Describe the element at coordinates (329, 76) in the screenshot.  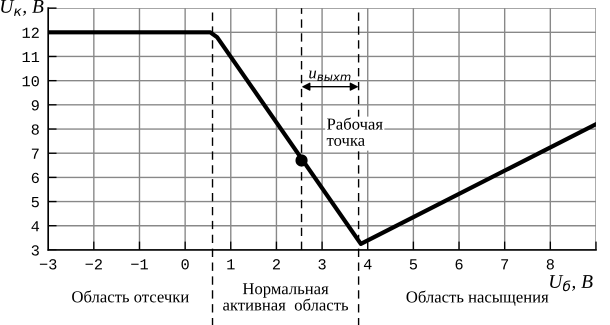
I see `annotation: u$_{выхm}$` at that location.